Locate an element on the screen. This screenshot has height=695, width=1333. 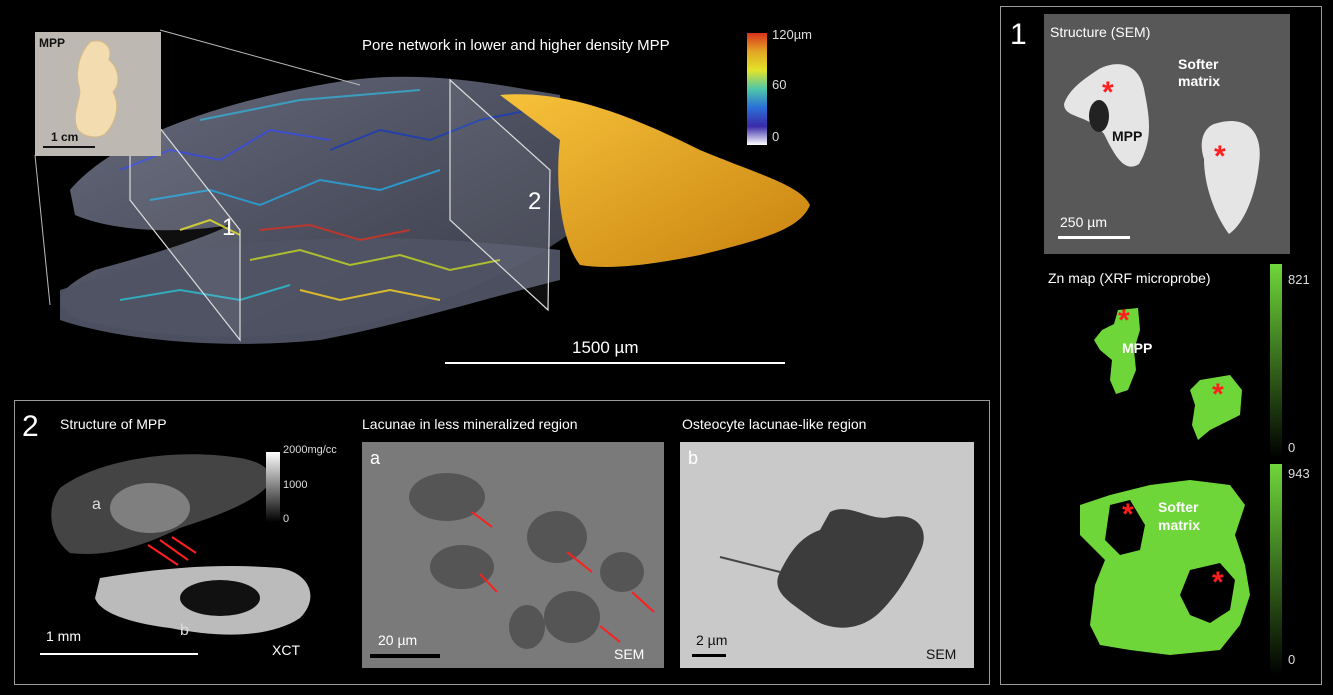
xct-scalebar is located at coordinates (119, 654).